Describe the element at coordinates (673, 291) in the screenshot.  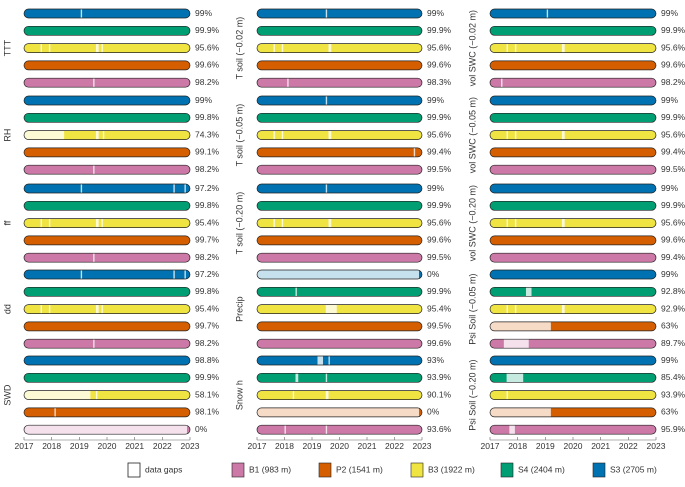
I see `percent-label: 92.8%` at that location.